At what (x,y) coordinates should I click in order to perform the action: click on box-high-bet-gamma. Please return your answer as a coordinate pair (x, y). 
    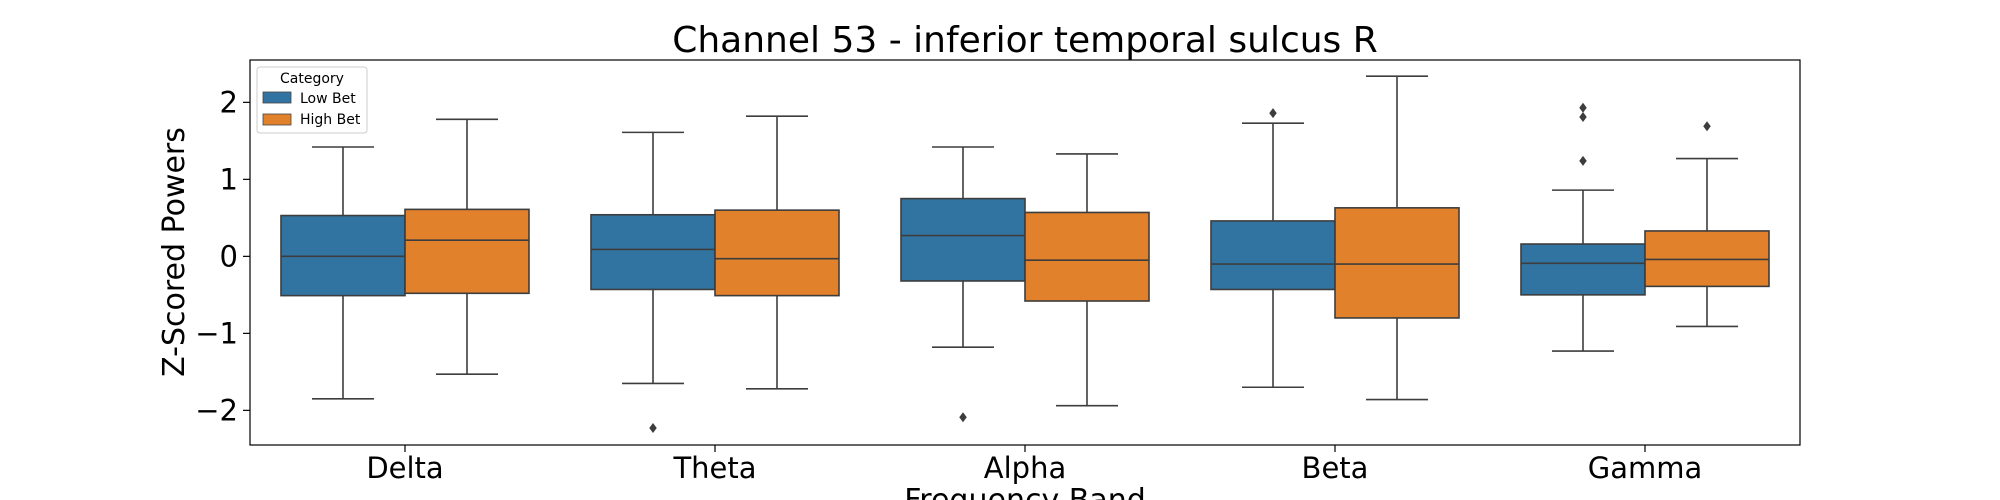
    Looking at the image, I should click on (1707, 224).